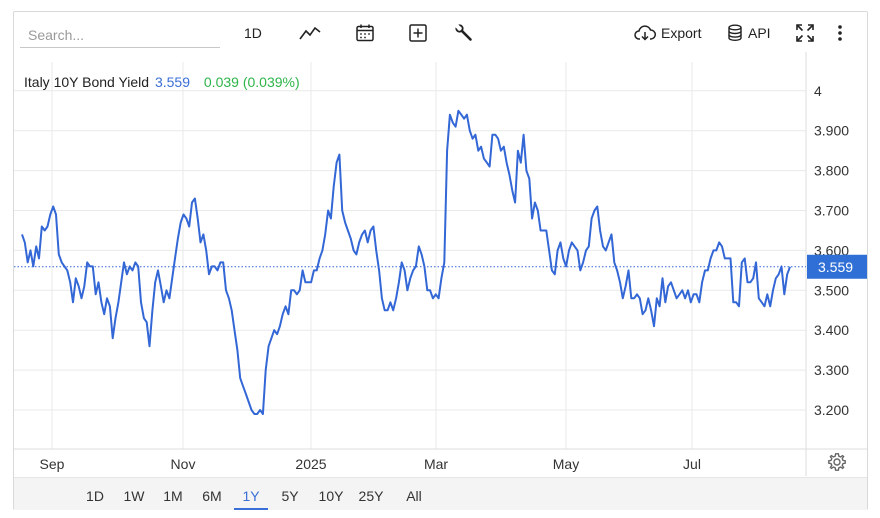  I want to click on chart-type-button, so click(310, 33).